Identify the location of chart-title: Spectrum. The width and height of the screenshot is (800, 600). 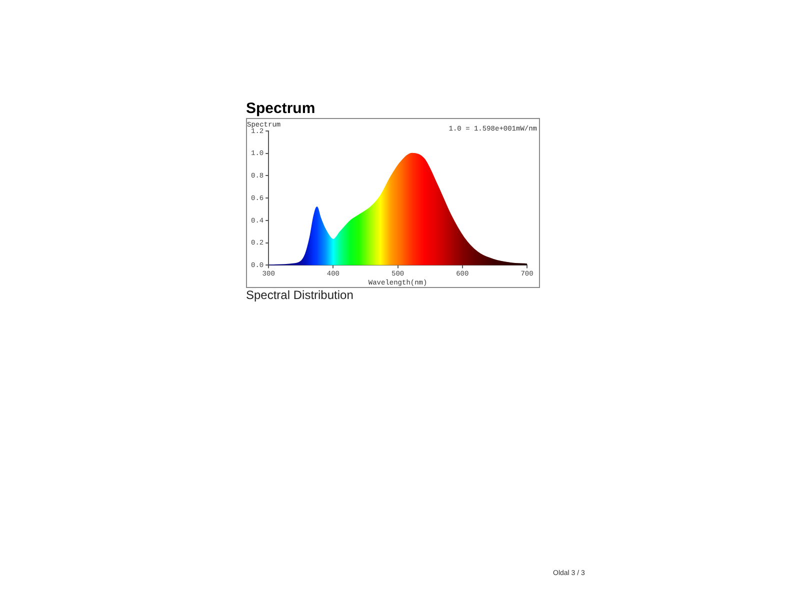
(281, 108).